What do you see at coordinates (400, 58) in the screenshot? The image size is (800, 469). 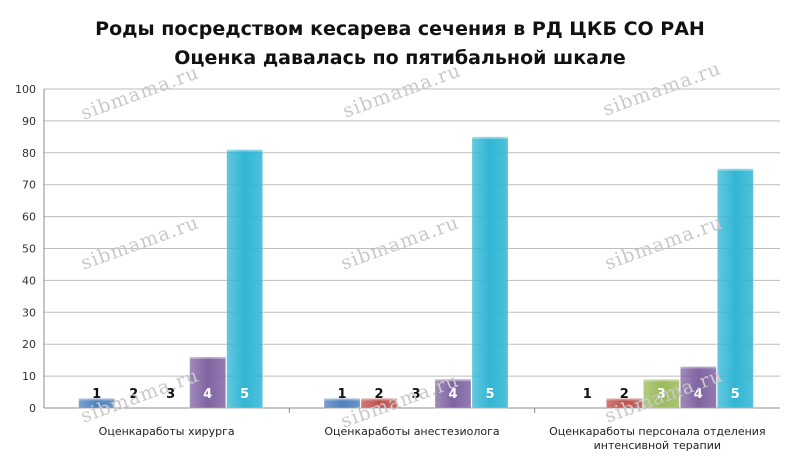 I see `chart-subtitle: Оценка давалась по пятибальной шкале` at bounding box center [400, 58].